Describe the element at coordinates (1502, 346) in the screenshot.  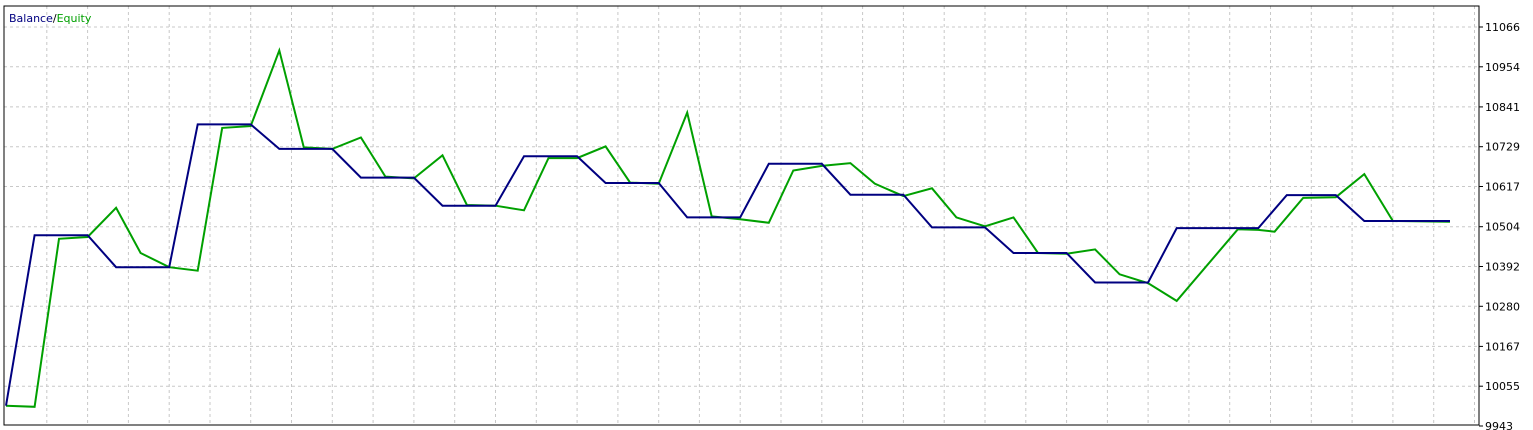
I see `y-tick-label: 10167` at that location.